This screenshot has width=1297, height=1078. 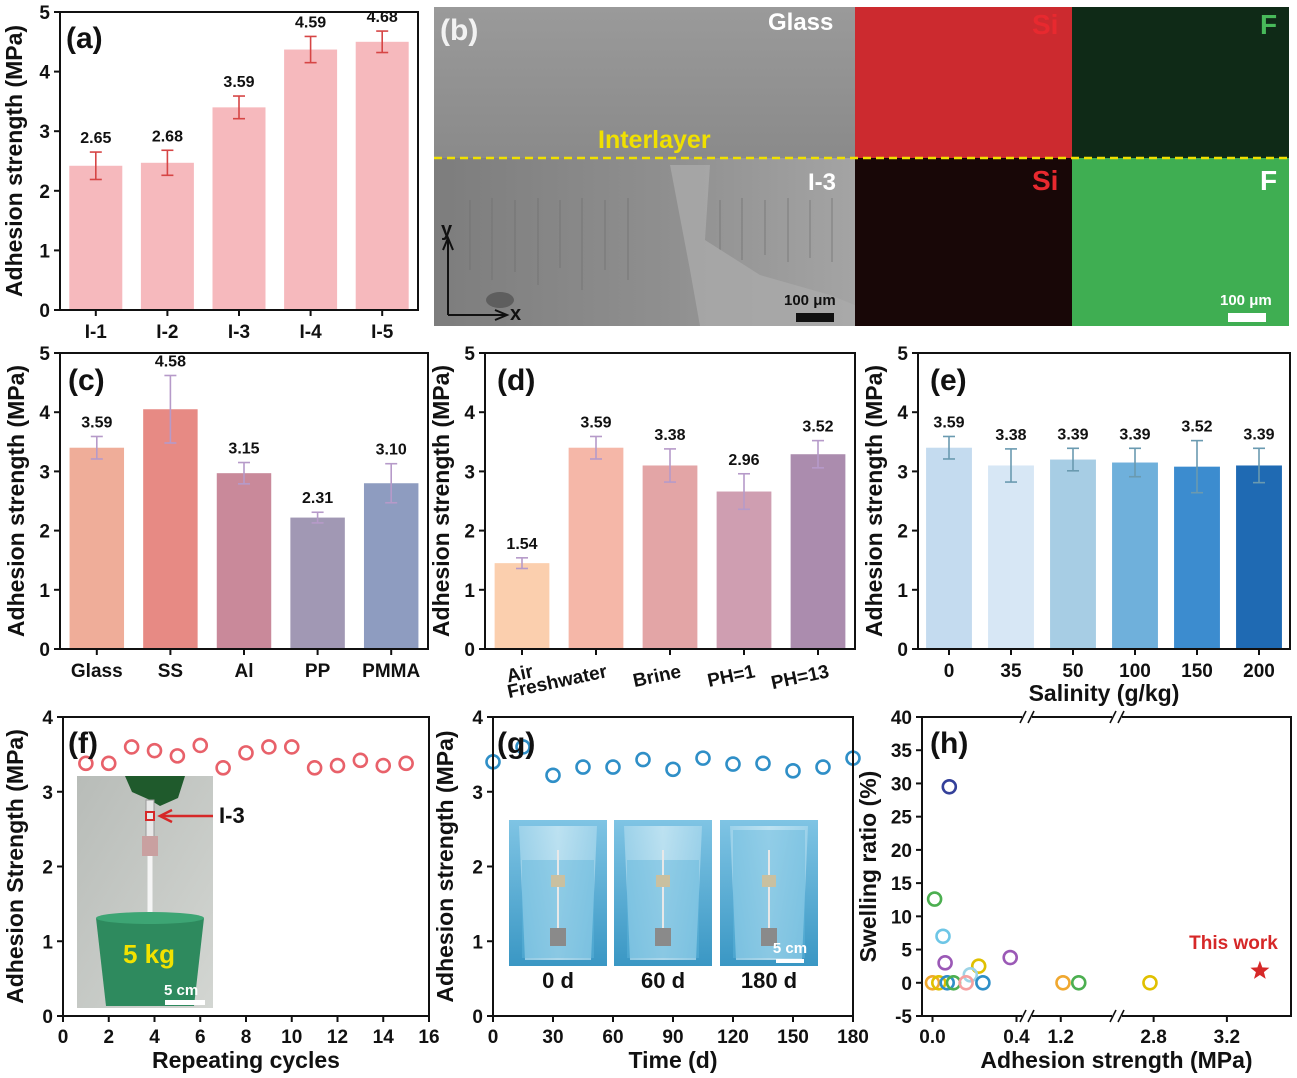 What do you see at coordinates (500, 300) in the screenshot?
I see `sem-particle` at bounding box center [500, 300].